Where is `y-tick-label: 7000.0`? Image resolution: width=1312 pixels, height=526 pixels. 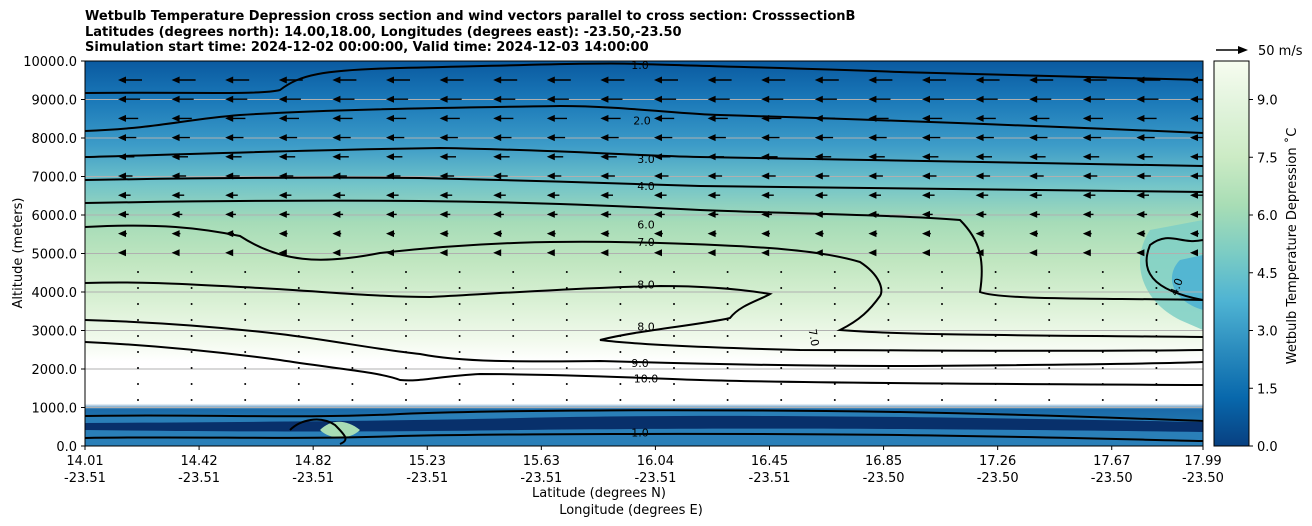 y-tick-label: 7000.0 is located at coordinates (55, 178).